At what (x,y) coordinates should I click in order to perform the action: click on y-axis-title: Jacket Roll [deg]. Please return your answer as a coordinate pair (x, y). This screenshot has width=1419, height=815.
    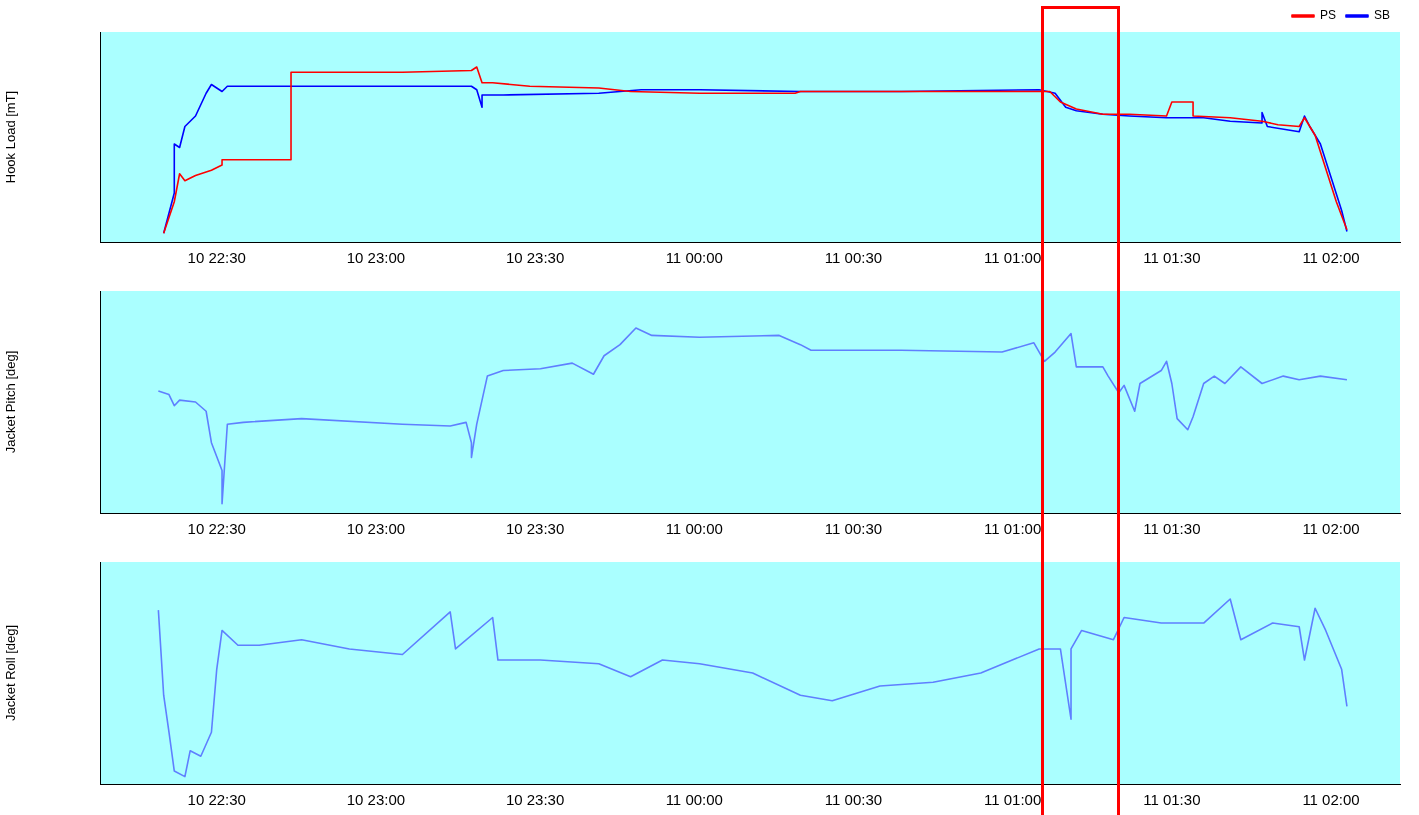
    Looking at the image, I should click on (11, 673).